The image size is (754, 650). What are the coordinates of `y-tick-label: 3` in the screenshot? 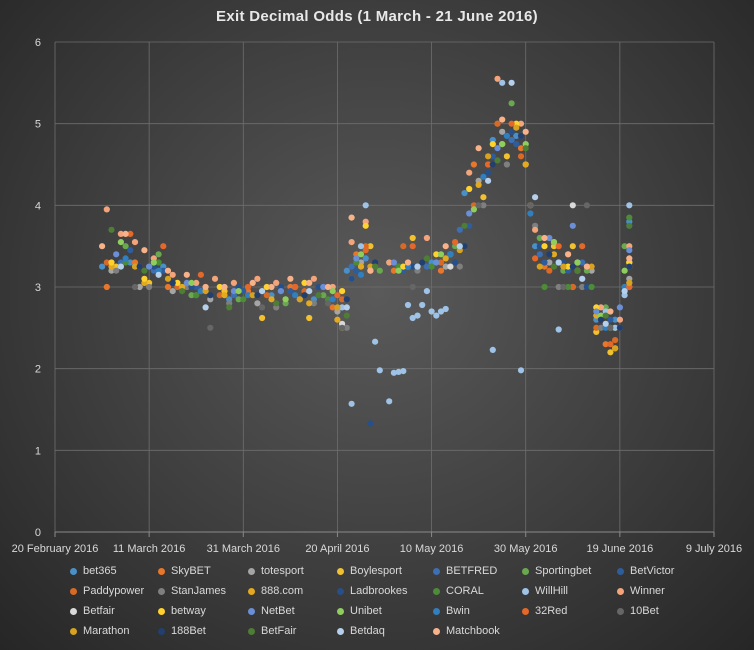 It's located at (38, 288).